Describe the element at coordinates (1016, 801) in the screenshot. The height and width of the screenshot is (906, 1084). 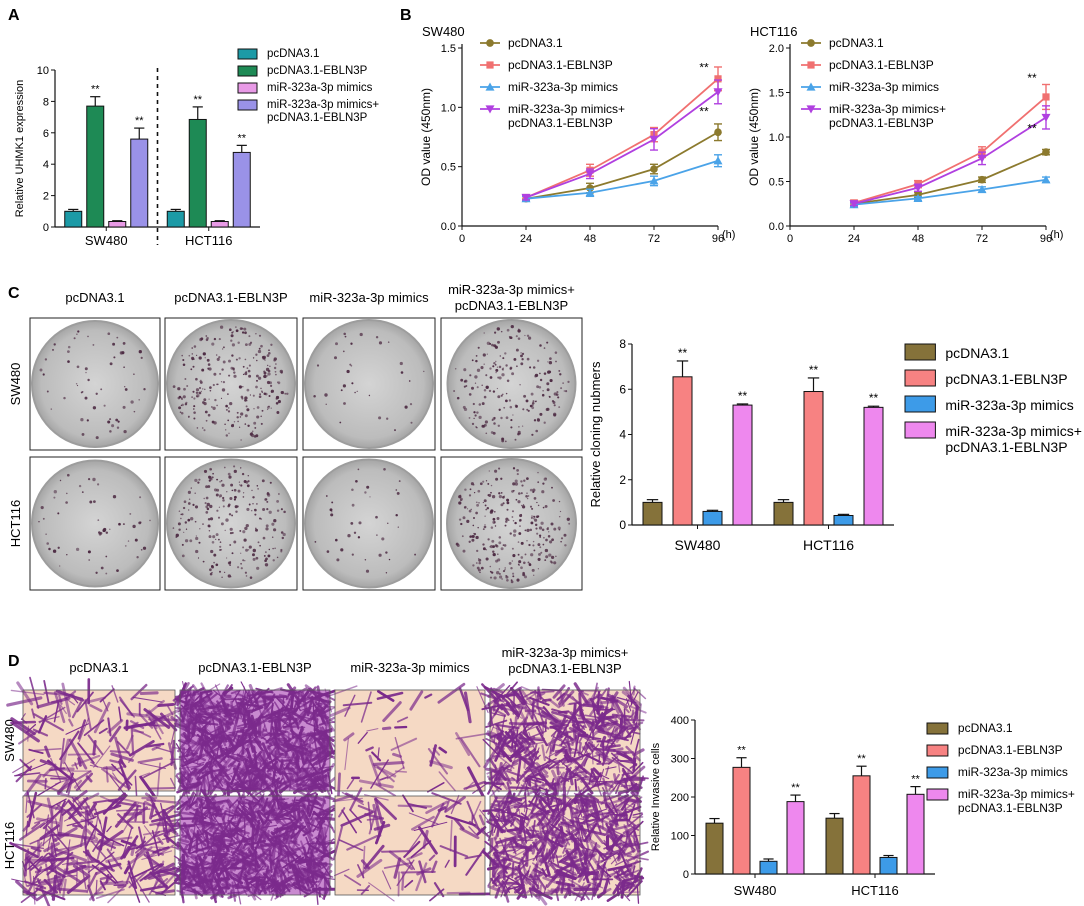
I see `legend-label-mir-323a-3p-mimics-pcdna3-1-ebln3p: miR-323a-3p mimics+ pcDNA3.1-EBLN3P` at that location.